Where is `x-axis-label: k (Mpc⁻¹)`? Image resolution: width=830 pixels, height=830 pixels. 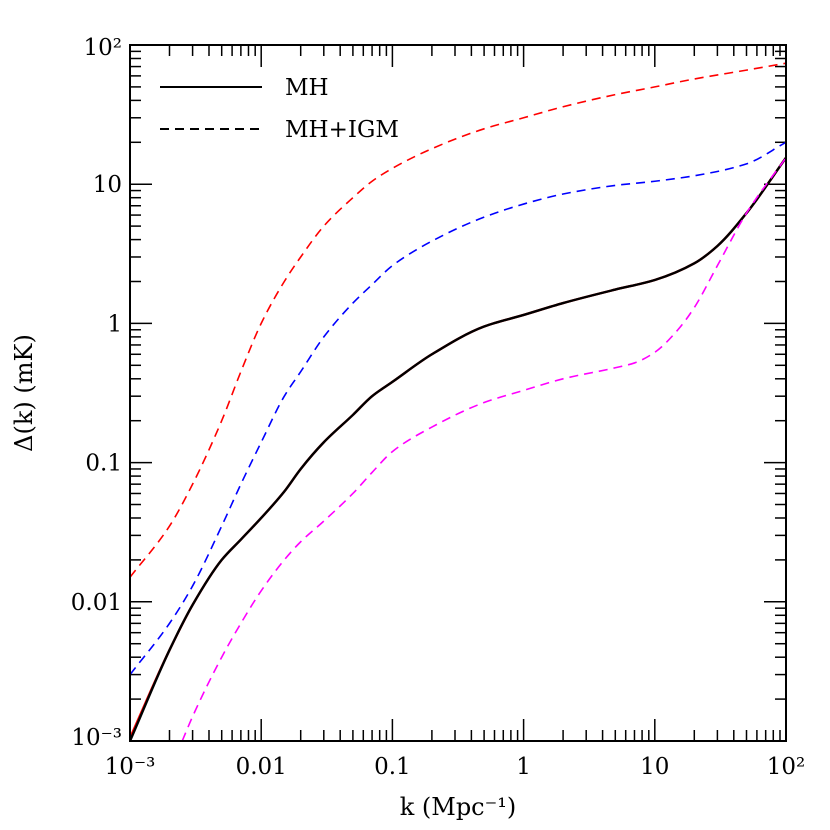 x-axis-label: k (Mpc⁻¹) is located at coordinates (458, 807).